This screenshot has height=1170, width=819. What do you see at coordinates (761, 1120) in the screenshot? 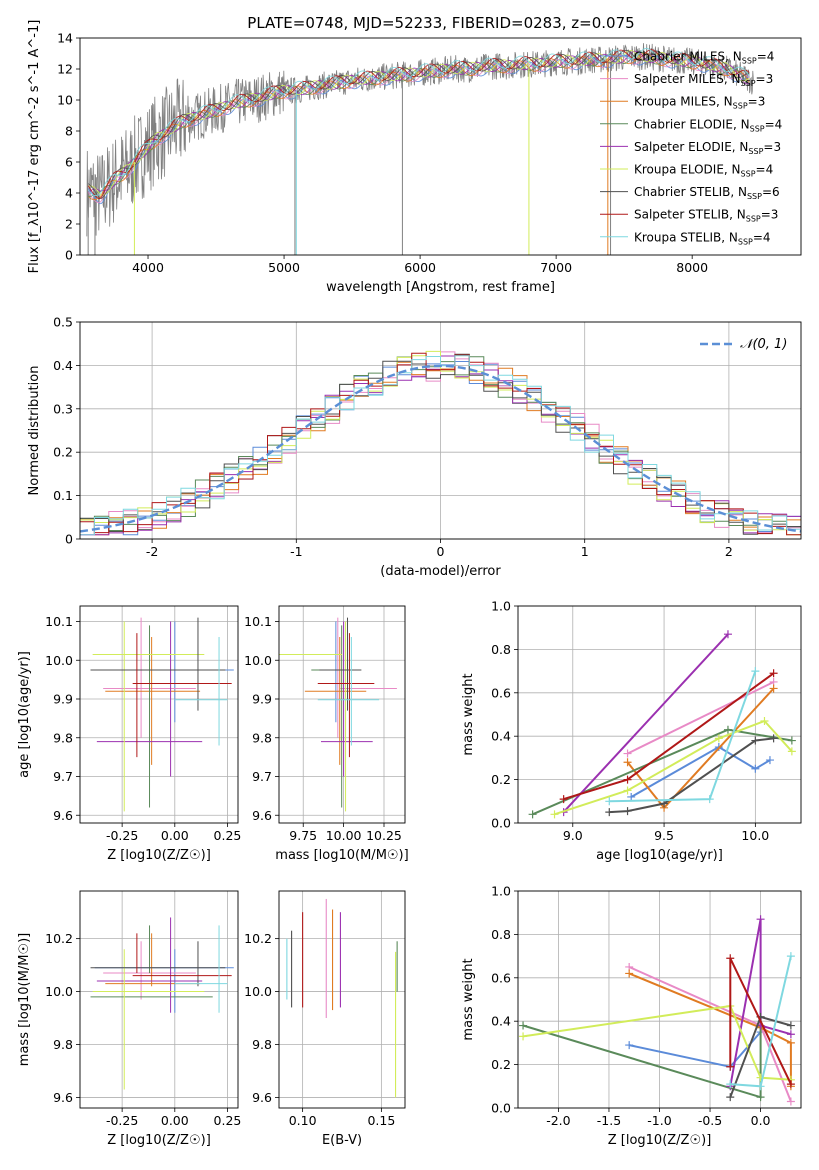
I see `x-tick-label: 0.0` at bounding box center [761, 1120].